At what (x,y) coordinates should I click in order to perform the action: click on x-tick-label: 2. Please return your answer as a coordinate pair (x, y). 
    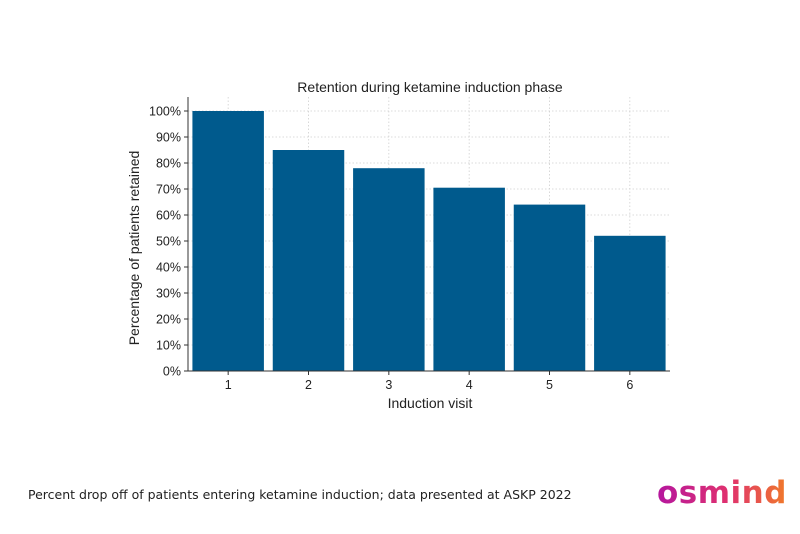
    Looking at the image, I should click on (308, 385).